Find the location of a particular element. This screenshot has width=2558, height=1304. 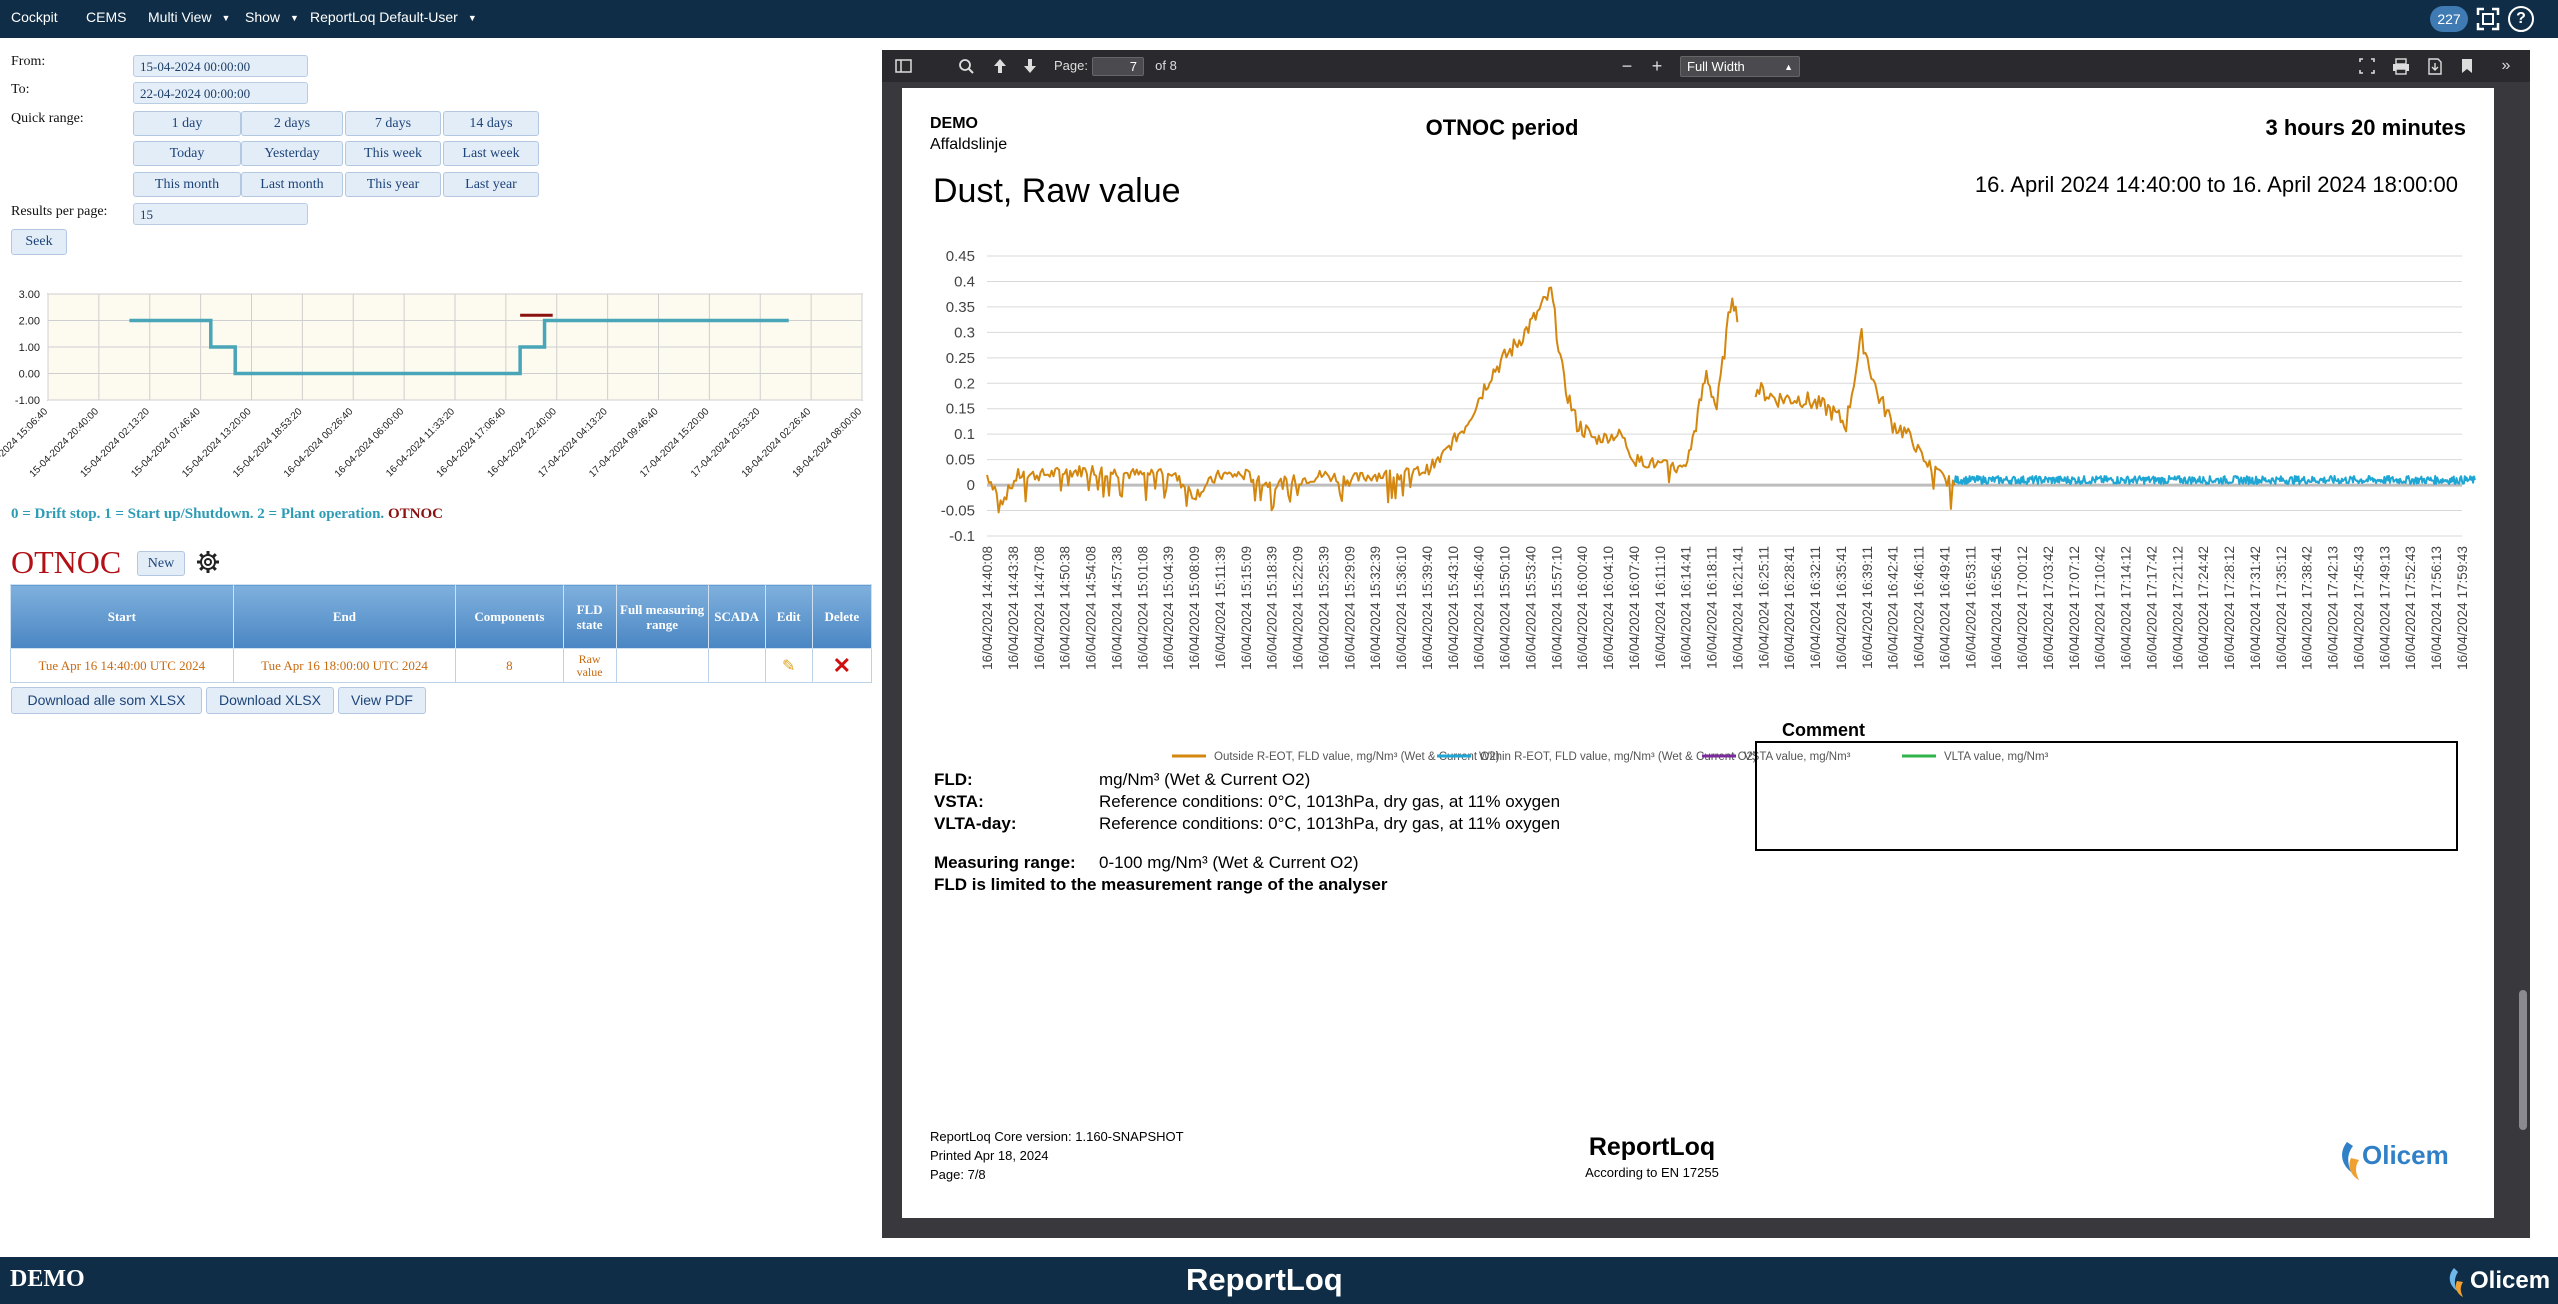

column-header-components: Components is located at coordinates (509, 616).